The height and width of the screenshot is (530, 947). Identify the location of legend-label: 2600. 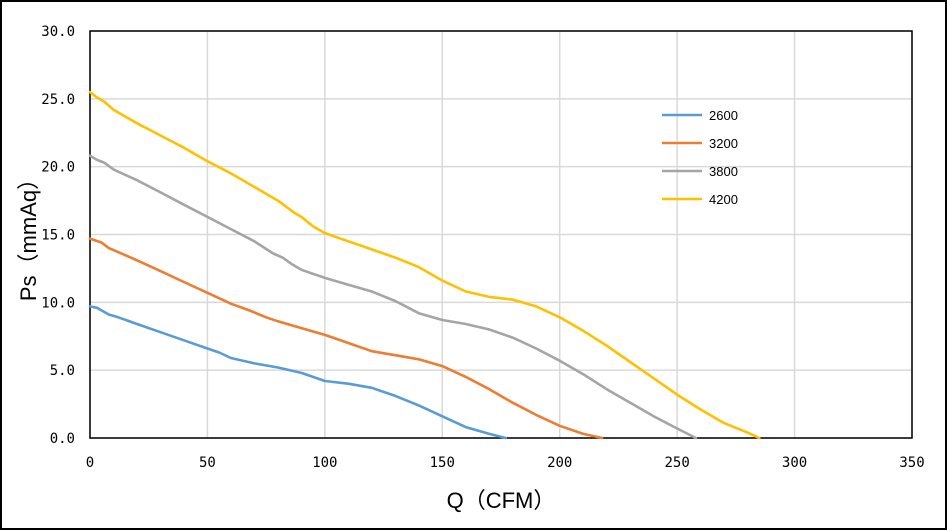
(723, 115).